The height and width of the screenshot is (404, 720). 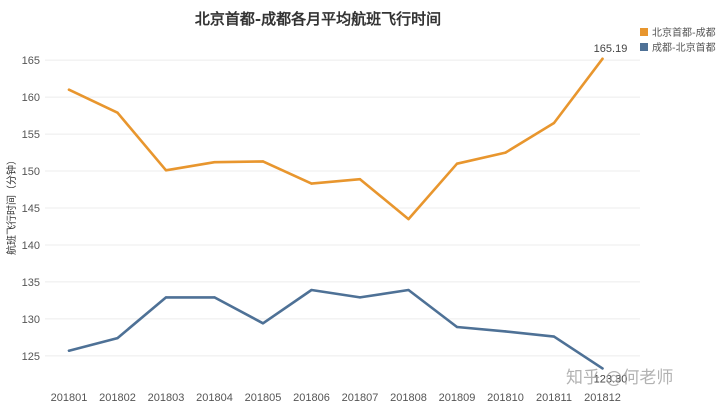 What do you see at coordinates (360, 398) in the screenshot?
I see `x-tick-label: 201807` at bounding box center [360, 398].